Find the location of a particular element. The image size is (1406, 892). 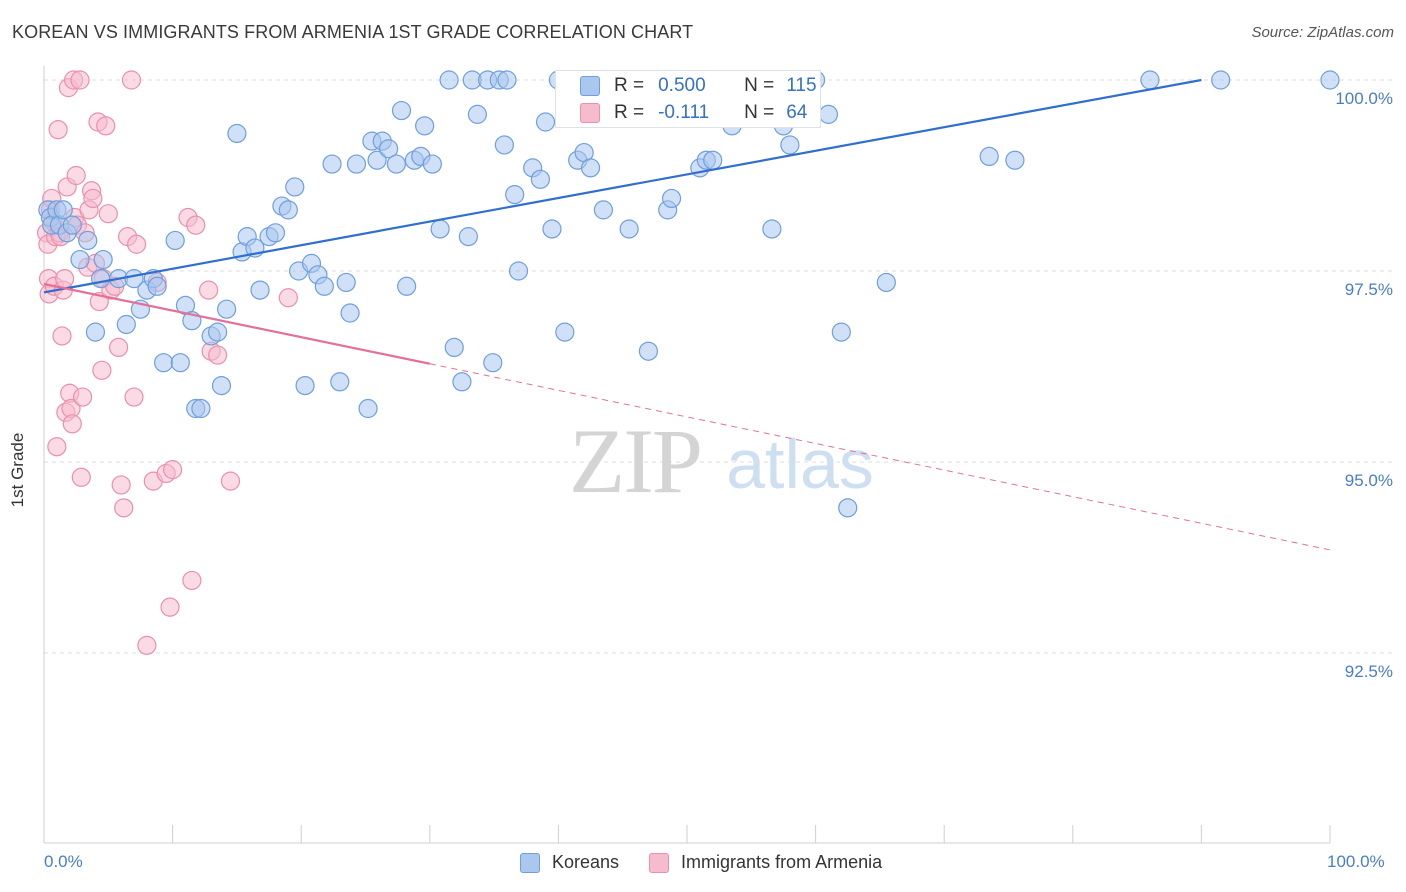

series-legend: Koreans Immigrants from Armenia is located at coordinates (716, 862).